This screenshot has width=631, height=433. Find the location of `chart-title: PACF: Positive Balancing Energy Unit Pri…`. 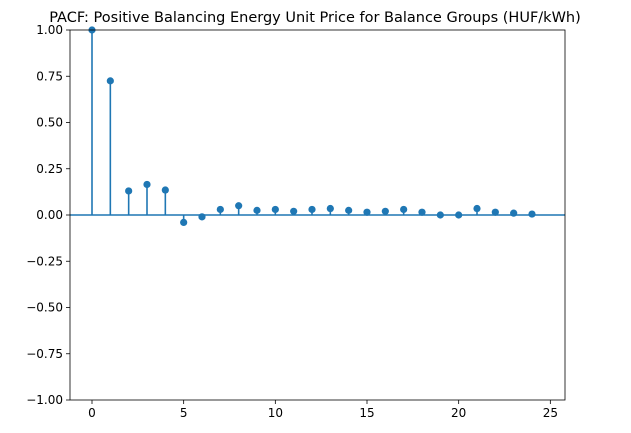

chart-title: PACF: Positive Balancing Energy Unit Pri… is located at coordinates (315, 18).